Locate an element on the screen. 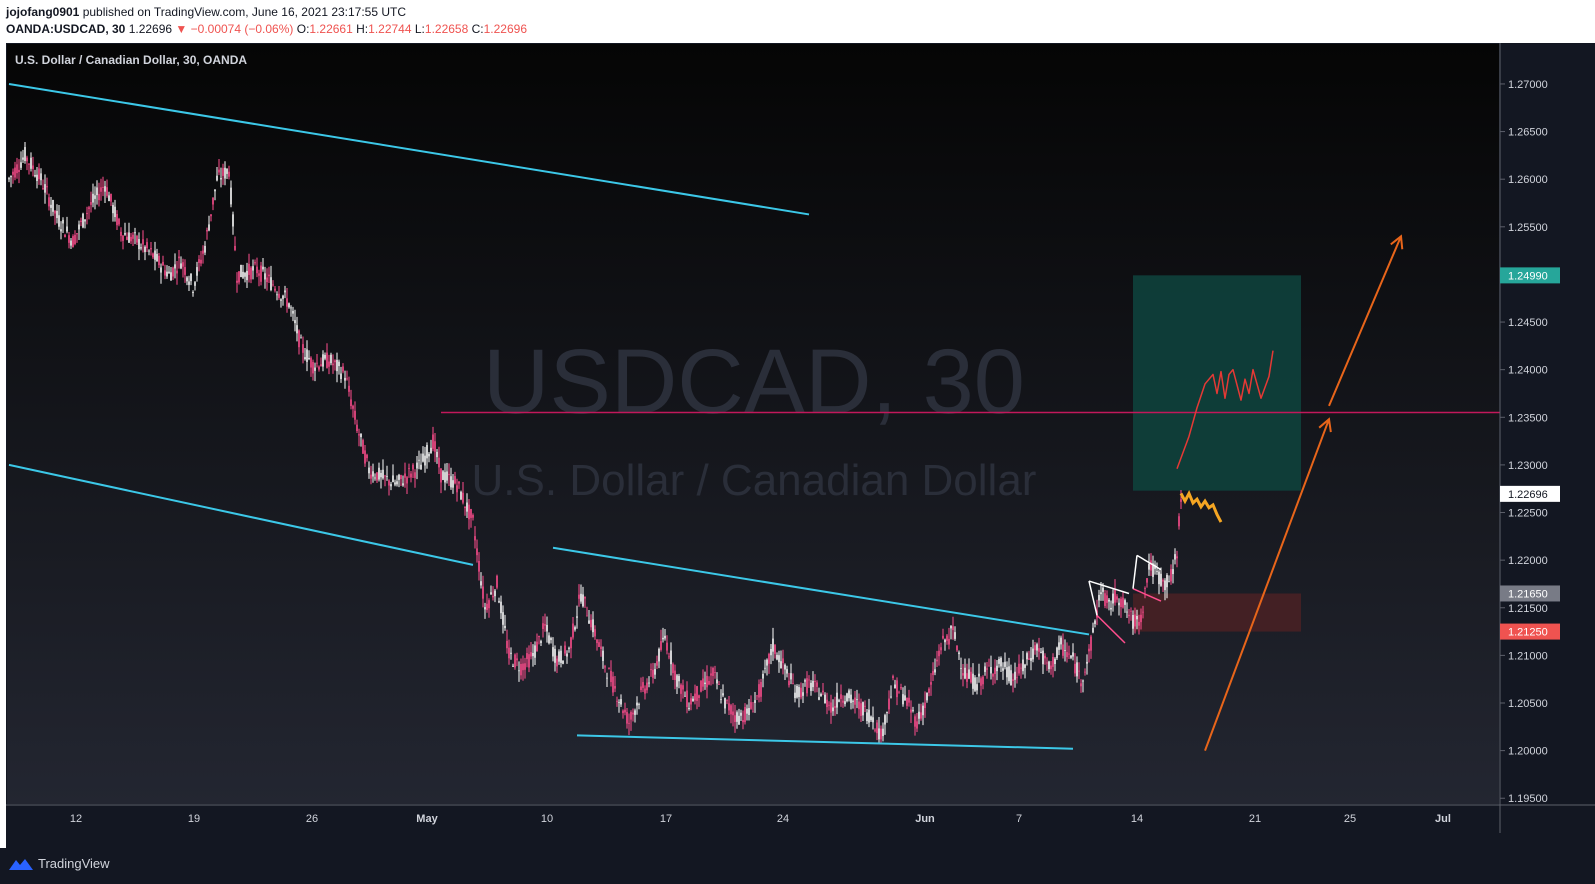  author-name: jojofang0901 is located at coordinates (43, 12).